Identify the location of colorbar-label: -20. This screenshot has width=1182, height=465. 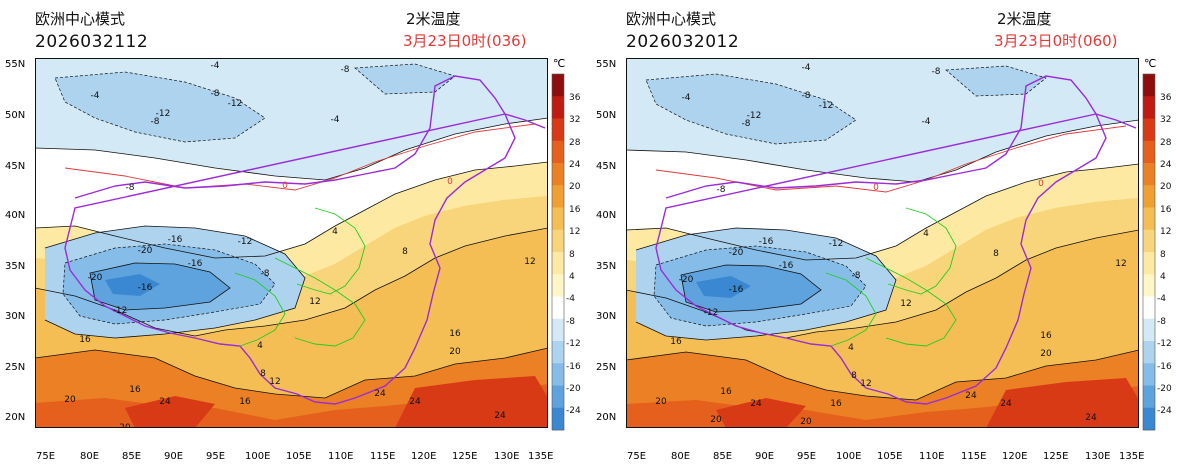
(573, 389).